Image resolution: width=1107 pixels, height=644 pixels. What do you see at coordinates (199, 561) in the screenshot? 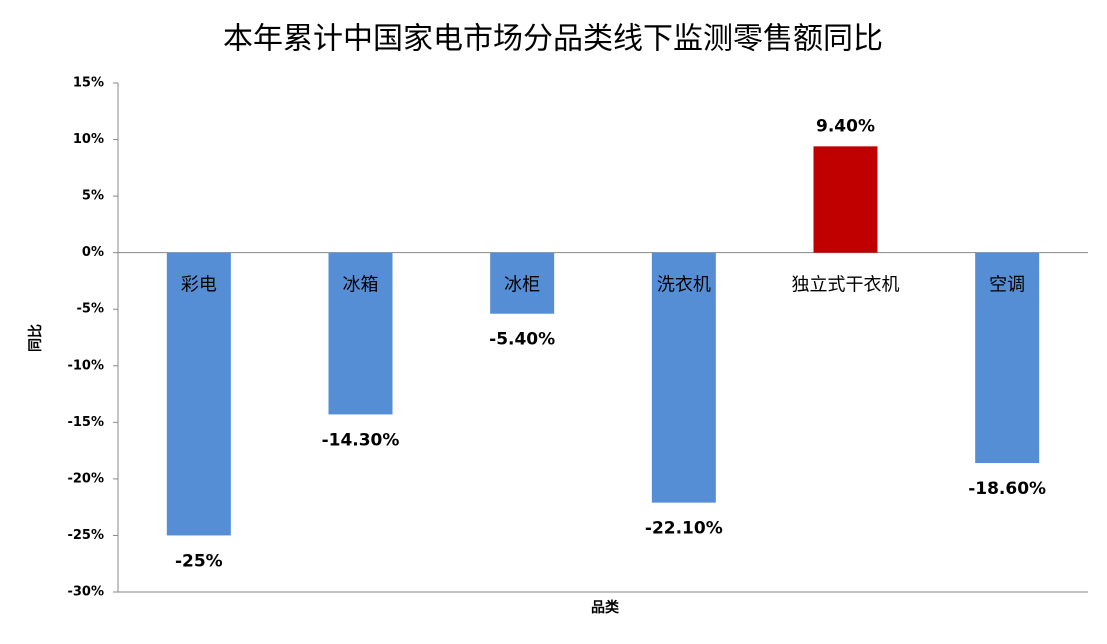
I see `value-label: -25%` at bounding box center [199, 561].